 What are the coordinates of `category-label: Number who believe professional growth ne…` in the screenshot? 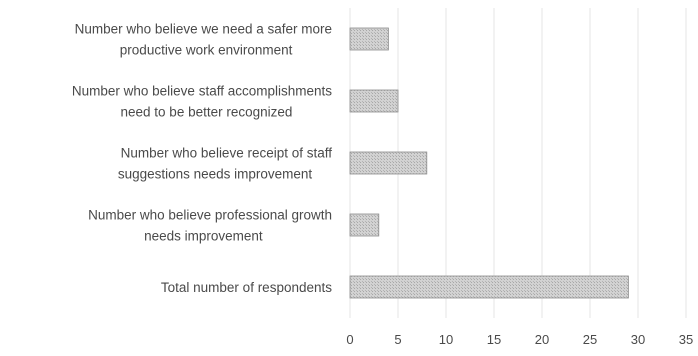 It's located at (210, 226).